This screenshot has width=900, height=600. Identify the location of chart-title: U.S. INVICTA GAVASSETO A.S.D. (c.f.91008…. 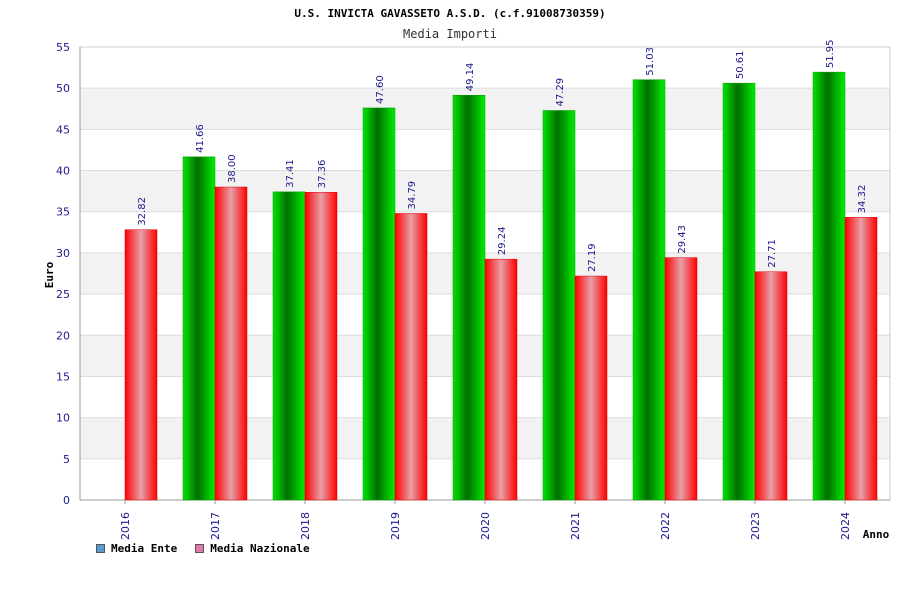
(449, 13).